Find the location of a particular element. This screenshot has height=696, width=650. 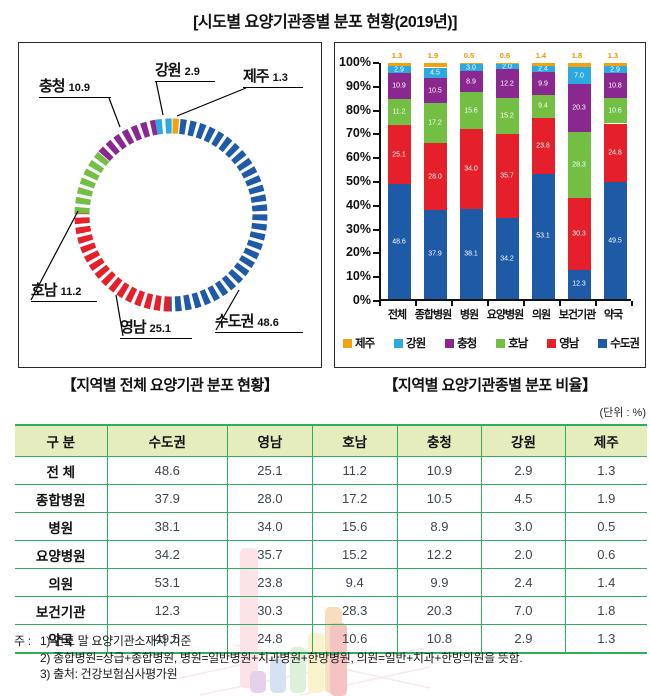

table-row: 요양병원 34.2 35.7 15.2 12.2 2.0 0.6 is located at coordinates (331, 554).